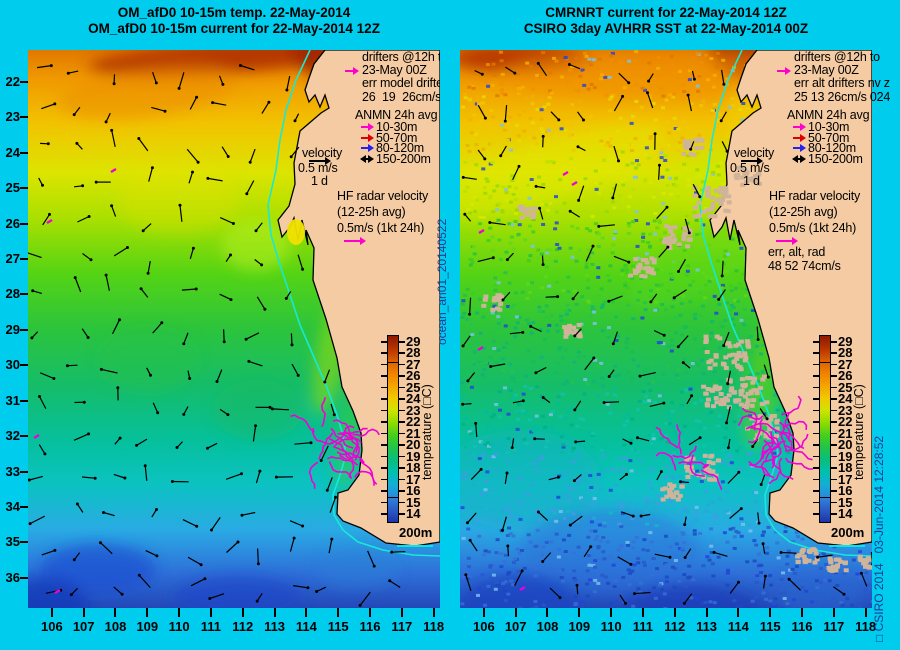 Image resolution: width=900 pixels, height=650 pixels. I want to click on y-tick-label: 33, so click(12, 471).